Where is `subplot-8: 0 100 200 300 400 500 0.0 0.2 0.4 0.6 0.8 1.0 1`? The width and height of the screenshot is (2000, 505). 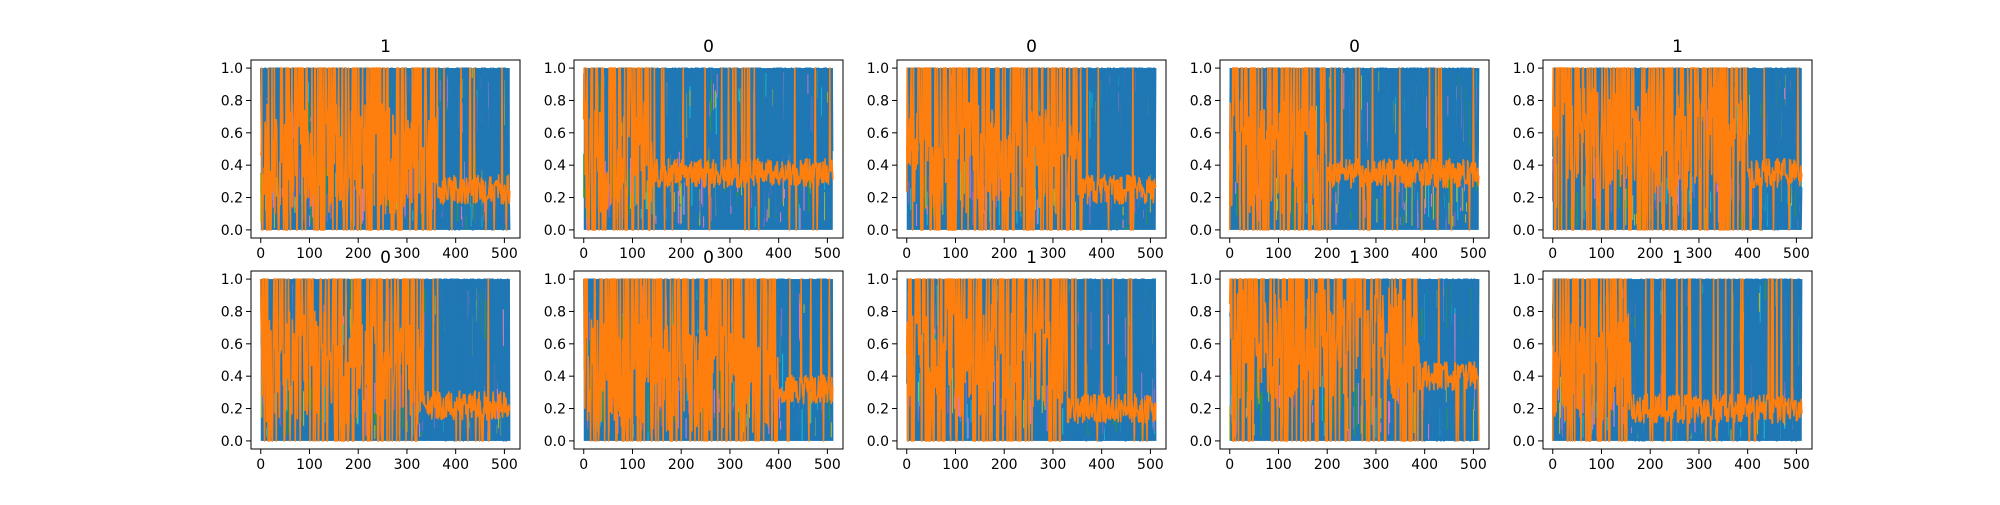 subplot-8: 0 100 200 300 400 500 0.0 0.2 0.4 0.6 0.8 1.0 1 is located at coordinates (1017, 360).